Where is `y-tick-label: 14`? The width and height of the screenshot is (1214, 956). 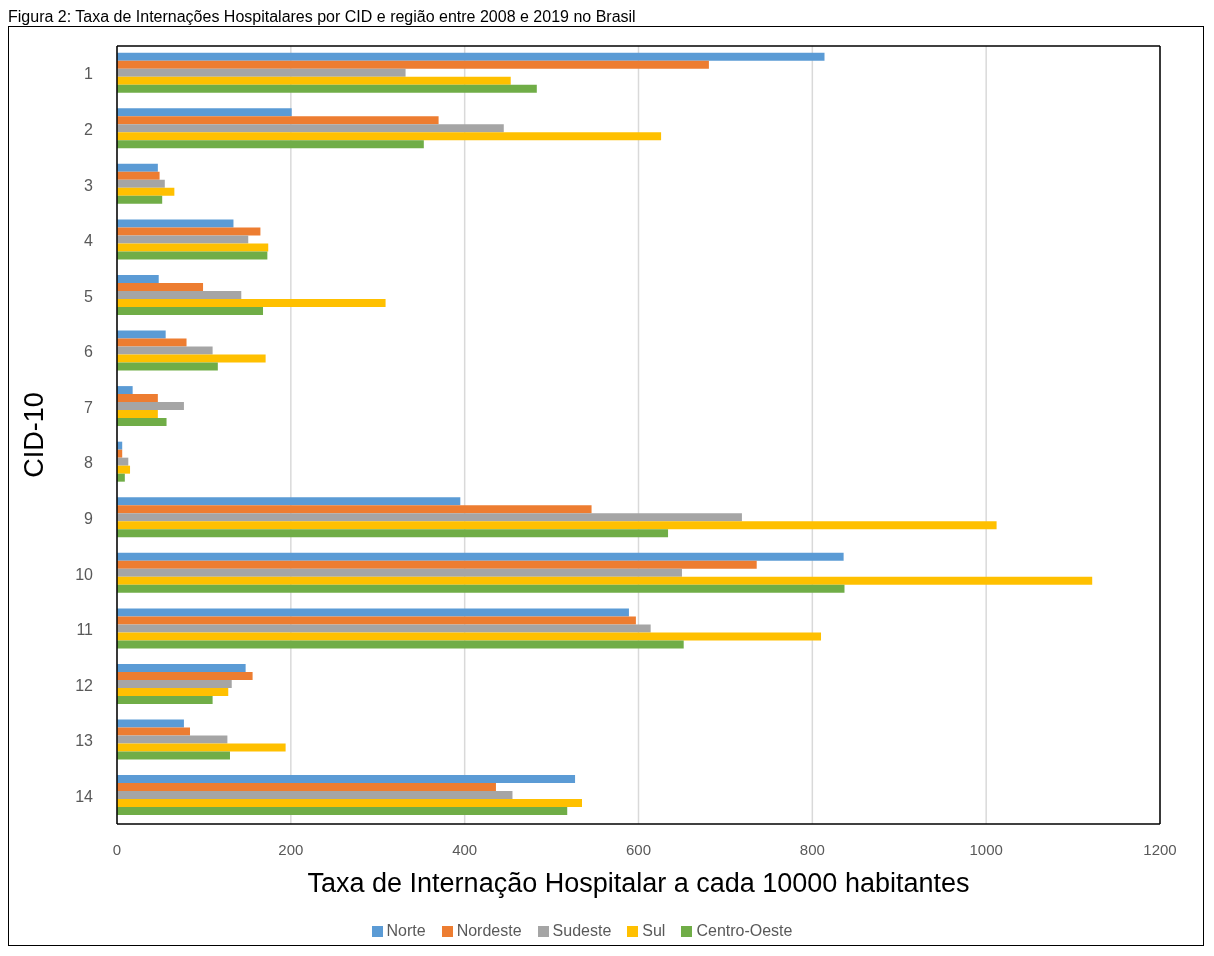
y-tick-label: 14 is located at coordinates (84, 796).